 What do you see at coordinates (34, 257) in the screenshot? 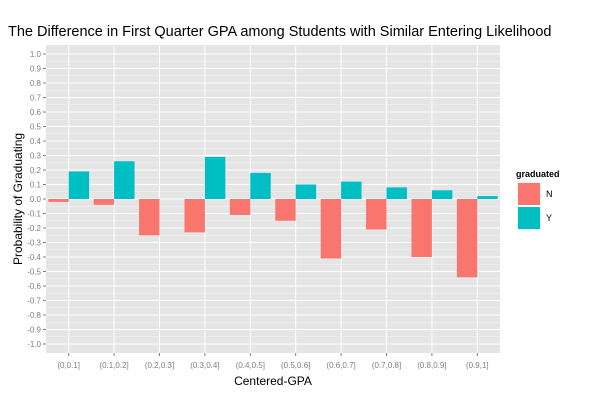
I see `y-tick-label: -0.4` at bounding box center [34, 257].